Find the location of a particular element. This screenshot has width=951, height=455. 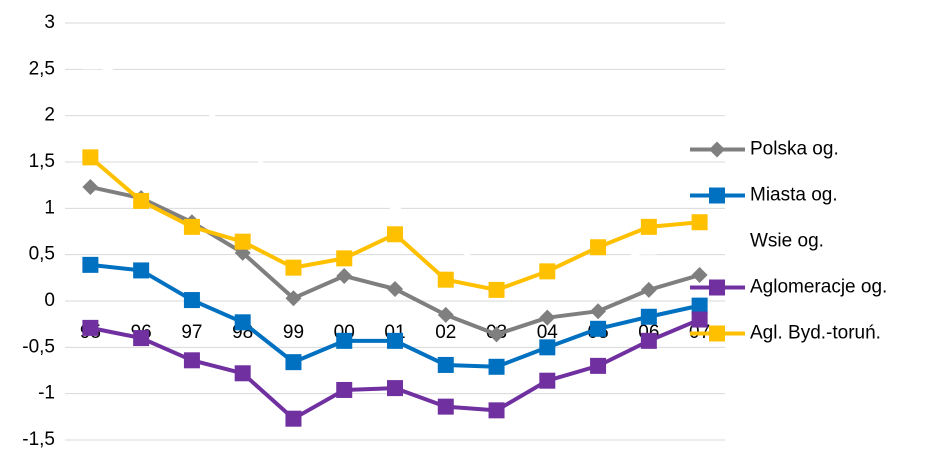

x-tick-label: 02 is located at coordinates (445, 332).